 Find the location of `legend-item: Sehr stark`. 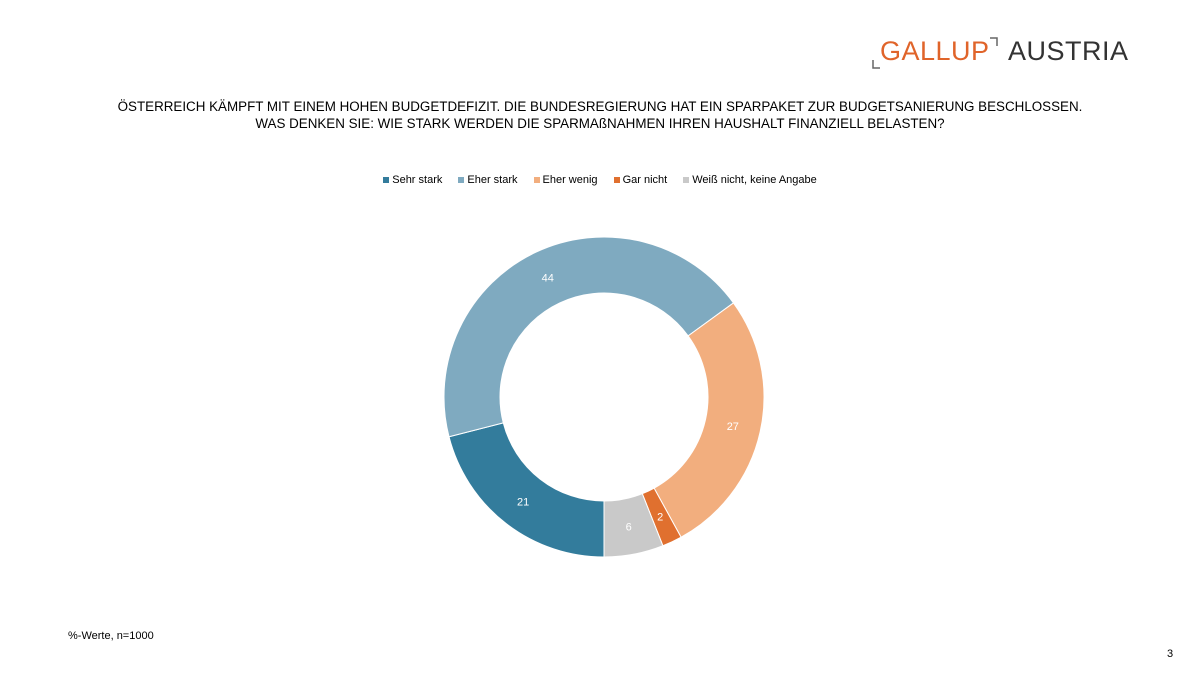

legend-item: Sehr stark is located at coordinates (412, 180).